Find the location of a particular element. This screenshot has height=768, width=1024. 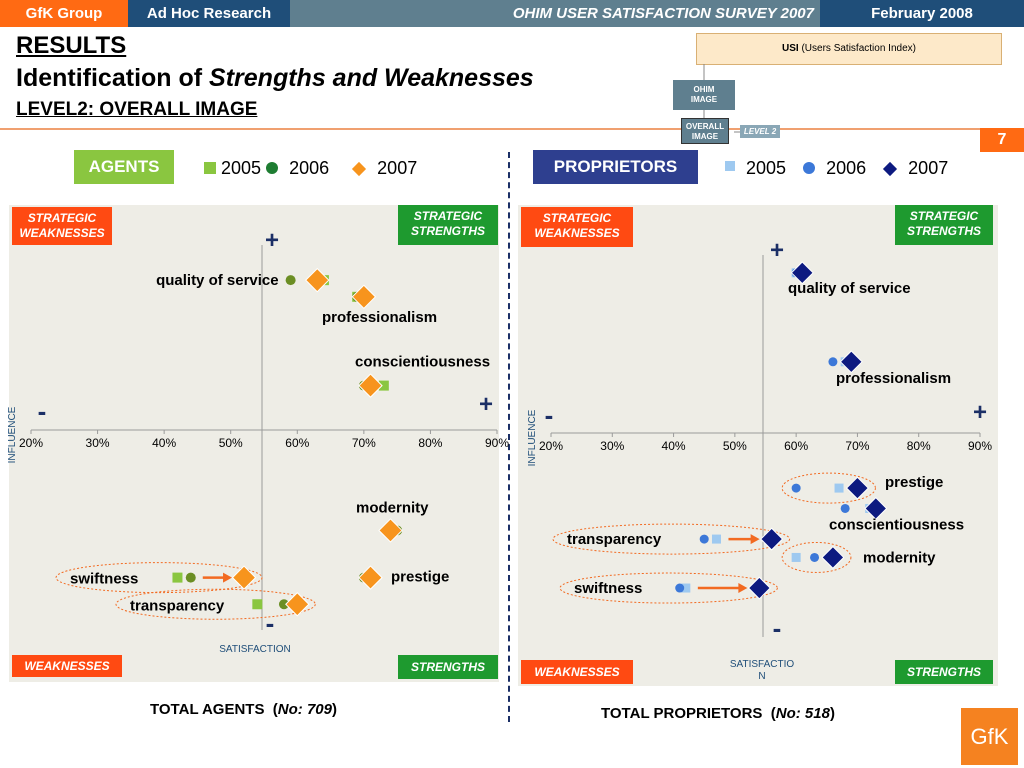

point-2006-prestige is located at coordinates (796, 488).